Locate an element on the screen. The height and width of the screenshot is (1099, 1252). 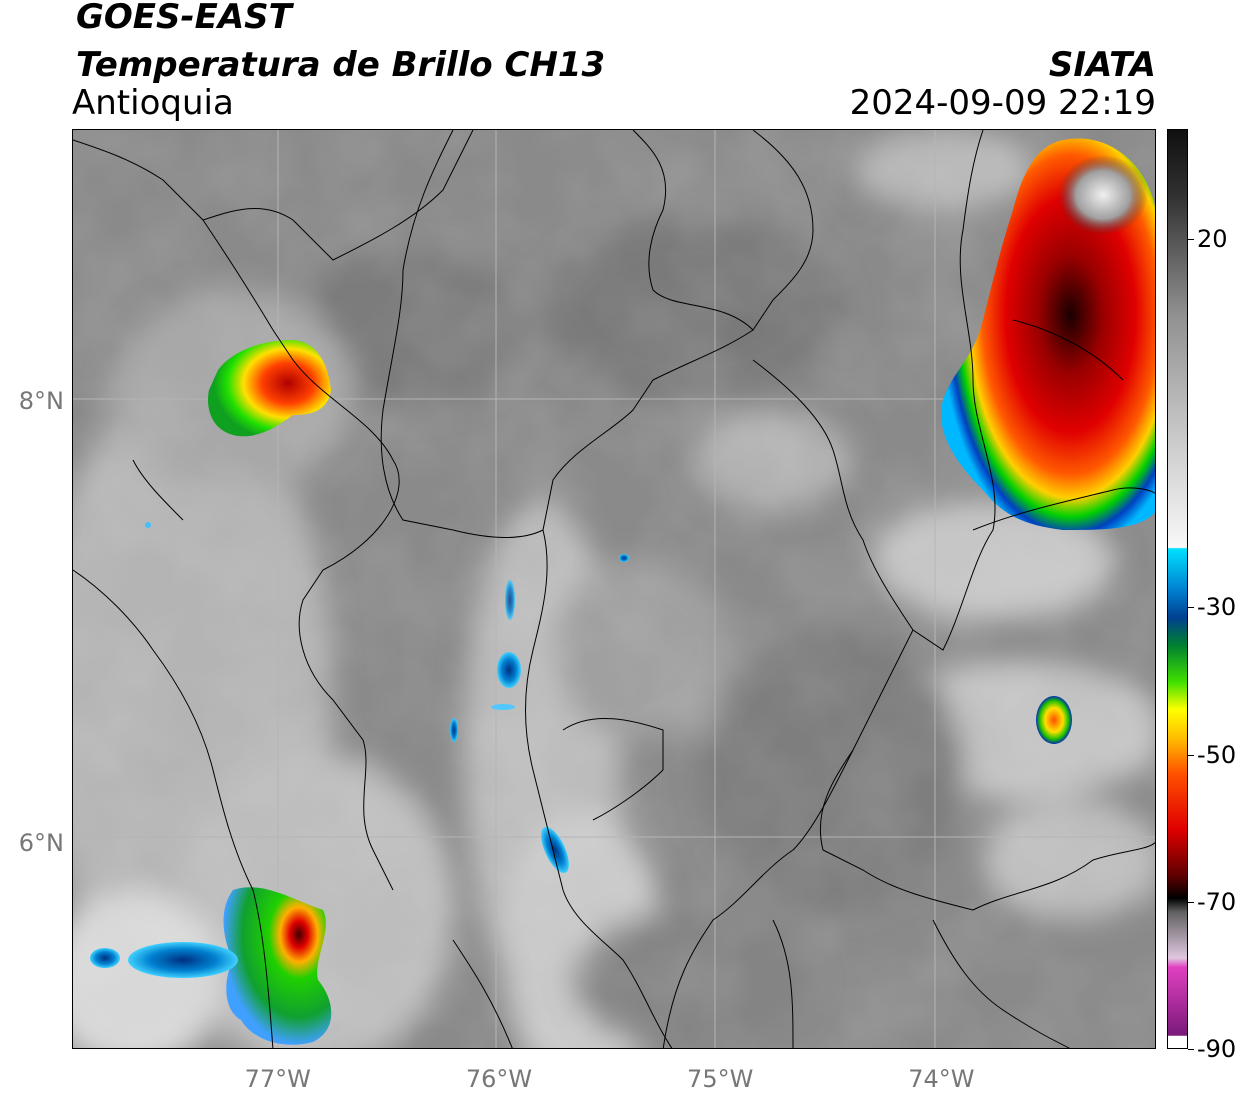
region-label: Antioquia is located at coordinates (153, 103).